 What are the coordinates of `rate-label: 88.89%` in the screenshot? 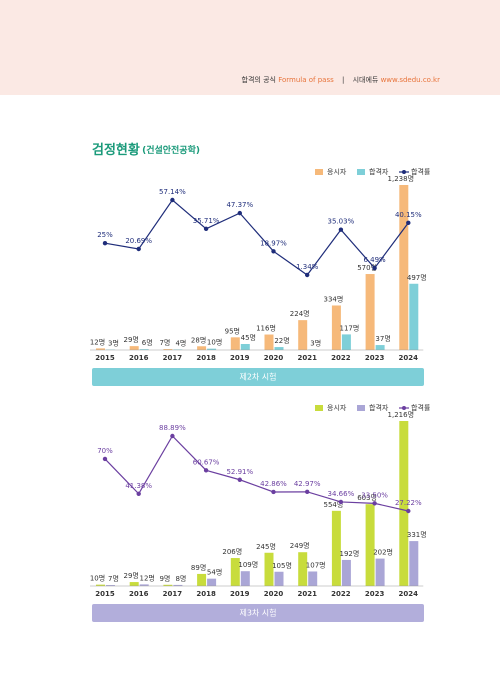 It's located at (172, 428).